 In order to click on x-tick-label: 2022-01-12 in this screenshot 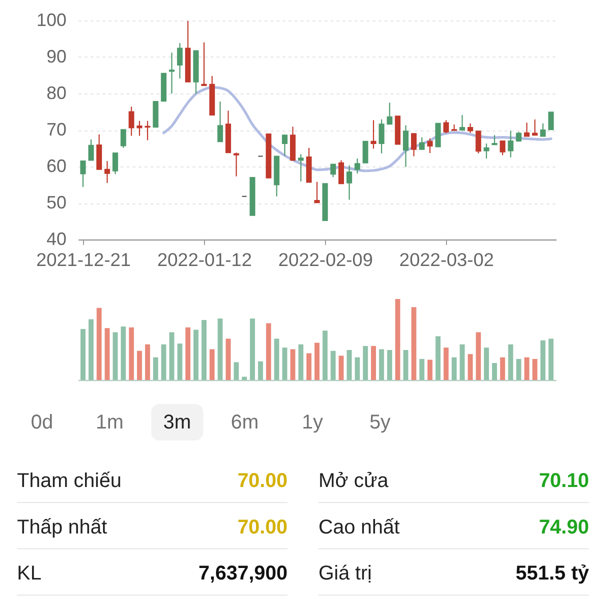, I will do `click(204, 259)`.